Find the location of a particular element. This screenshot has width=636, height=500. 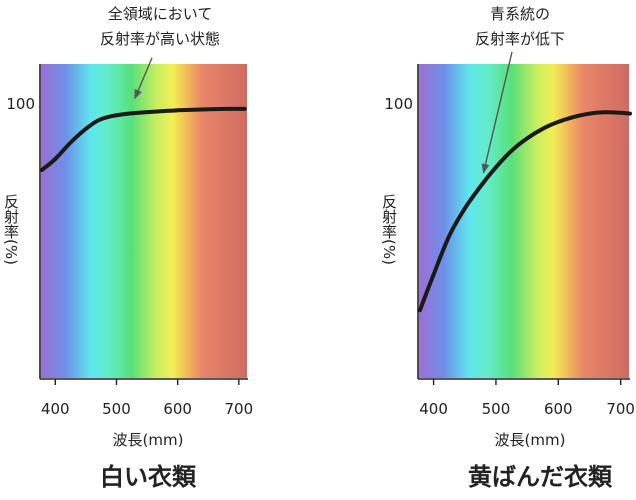

annotation-arrow-right is located at coordinates (497, 112).